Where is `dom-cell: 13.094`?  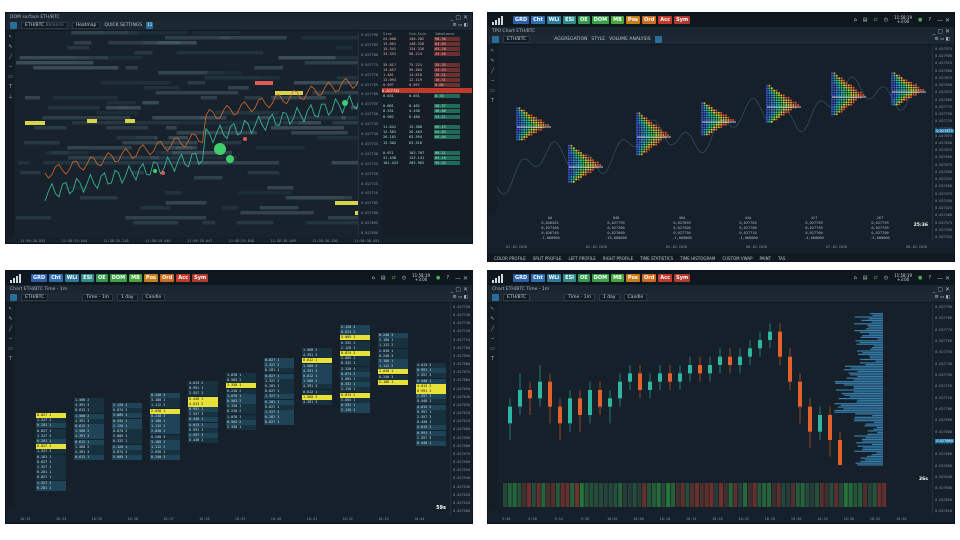
dom-cell: 13.094 is located at coordinates (389, 80).